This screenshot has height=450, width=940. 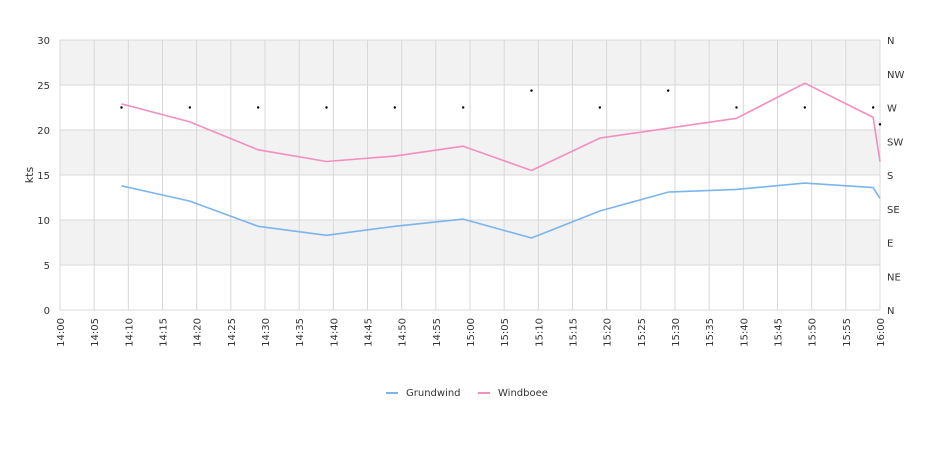 I want to click on legend-item-grundwind: Grundwind, so click(x=423, y=393).